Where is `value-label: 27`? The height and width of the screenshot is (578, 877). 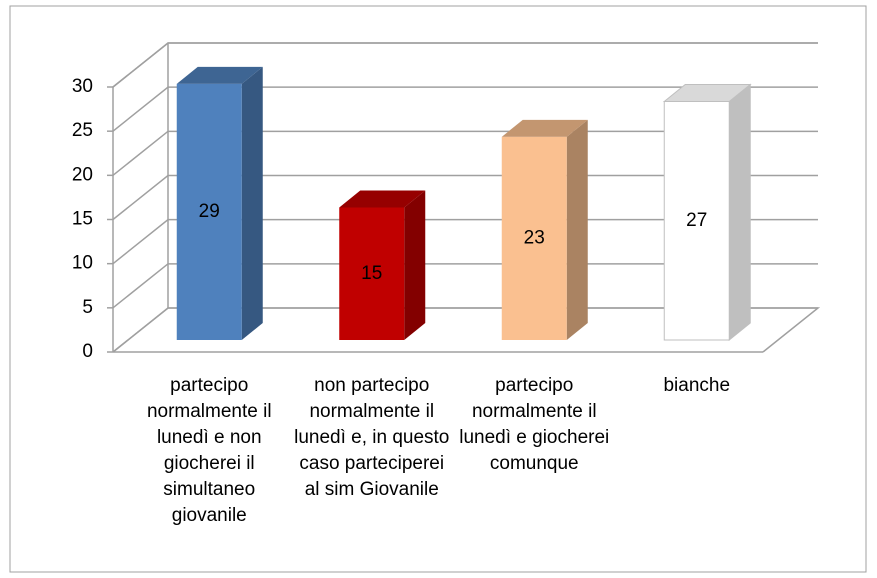 value-label: 27 is located at coordinates (696, 220).